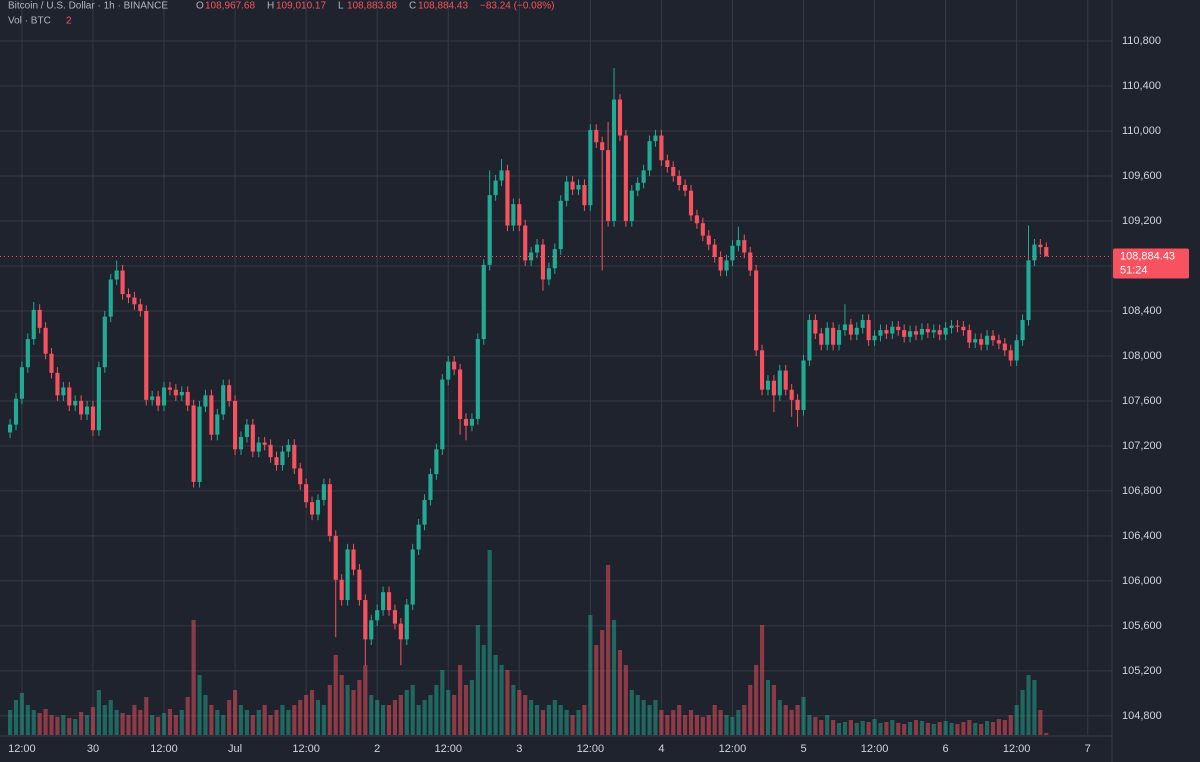 The width and height of the screenshot is (1200, 762). Describe the element at coordinates (1142, 626) in the screenshot. I see `y-tick-label: 105,600` at that location.